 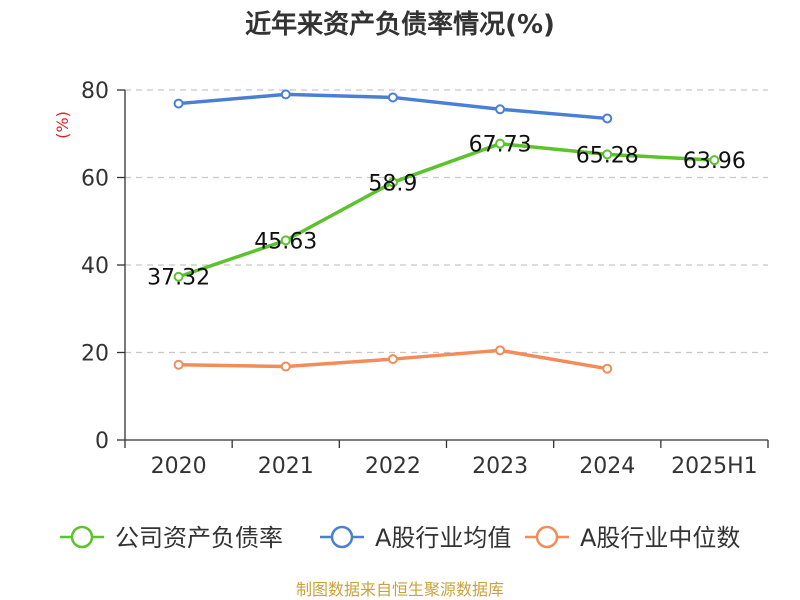 I want to click on y-axis-label: (%), so click(x=62, y=125).